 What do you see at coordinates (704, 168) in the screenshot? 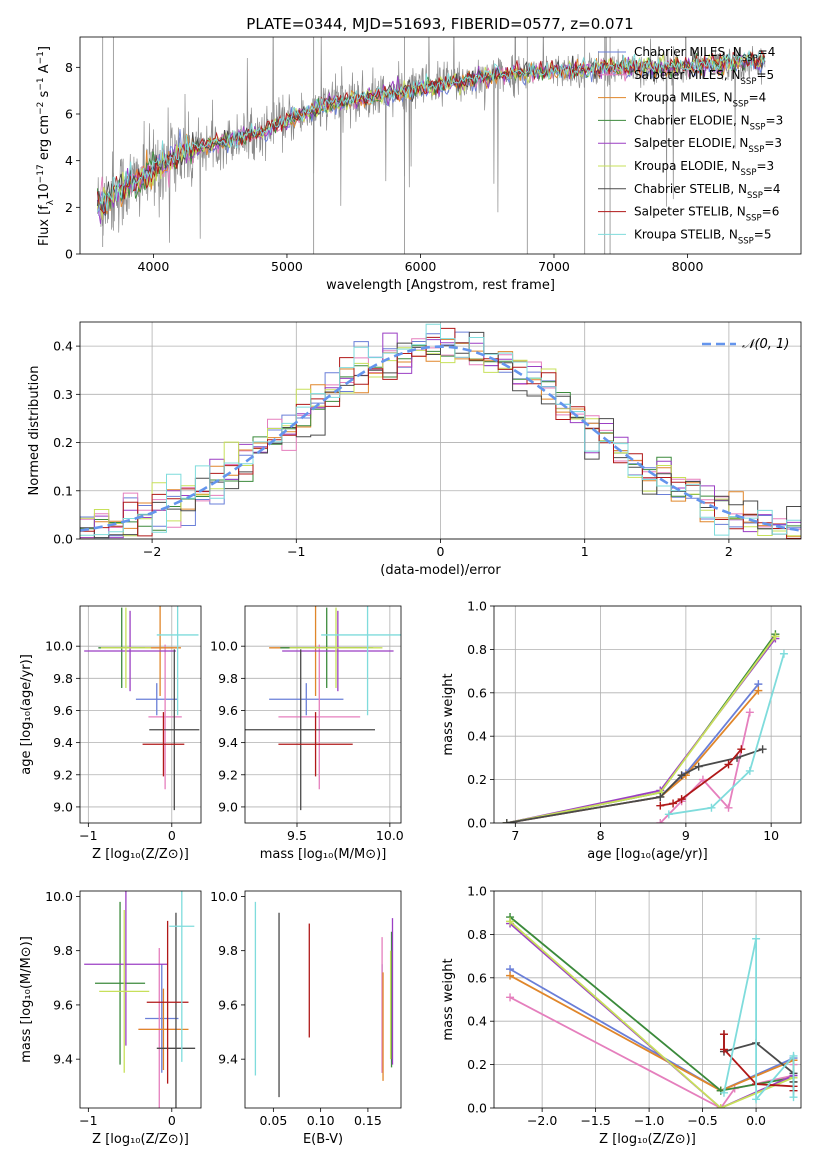
I see `legend-entry: Kroupa ELODIE, NSSP=3` at bounding box center [704, 168].